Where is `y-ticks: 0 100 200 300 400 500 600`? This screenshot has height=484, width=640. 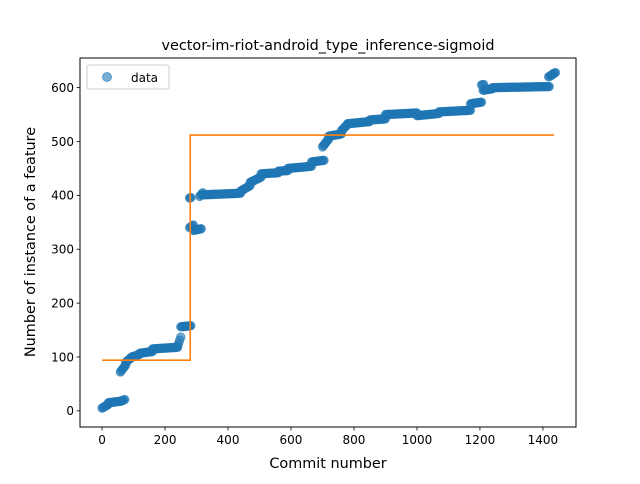
y-ticks: 0 100 200 300 400 500 600 is located at coordinates (65, 249).